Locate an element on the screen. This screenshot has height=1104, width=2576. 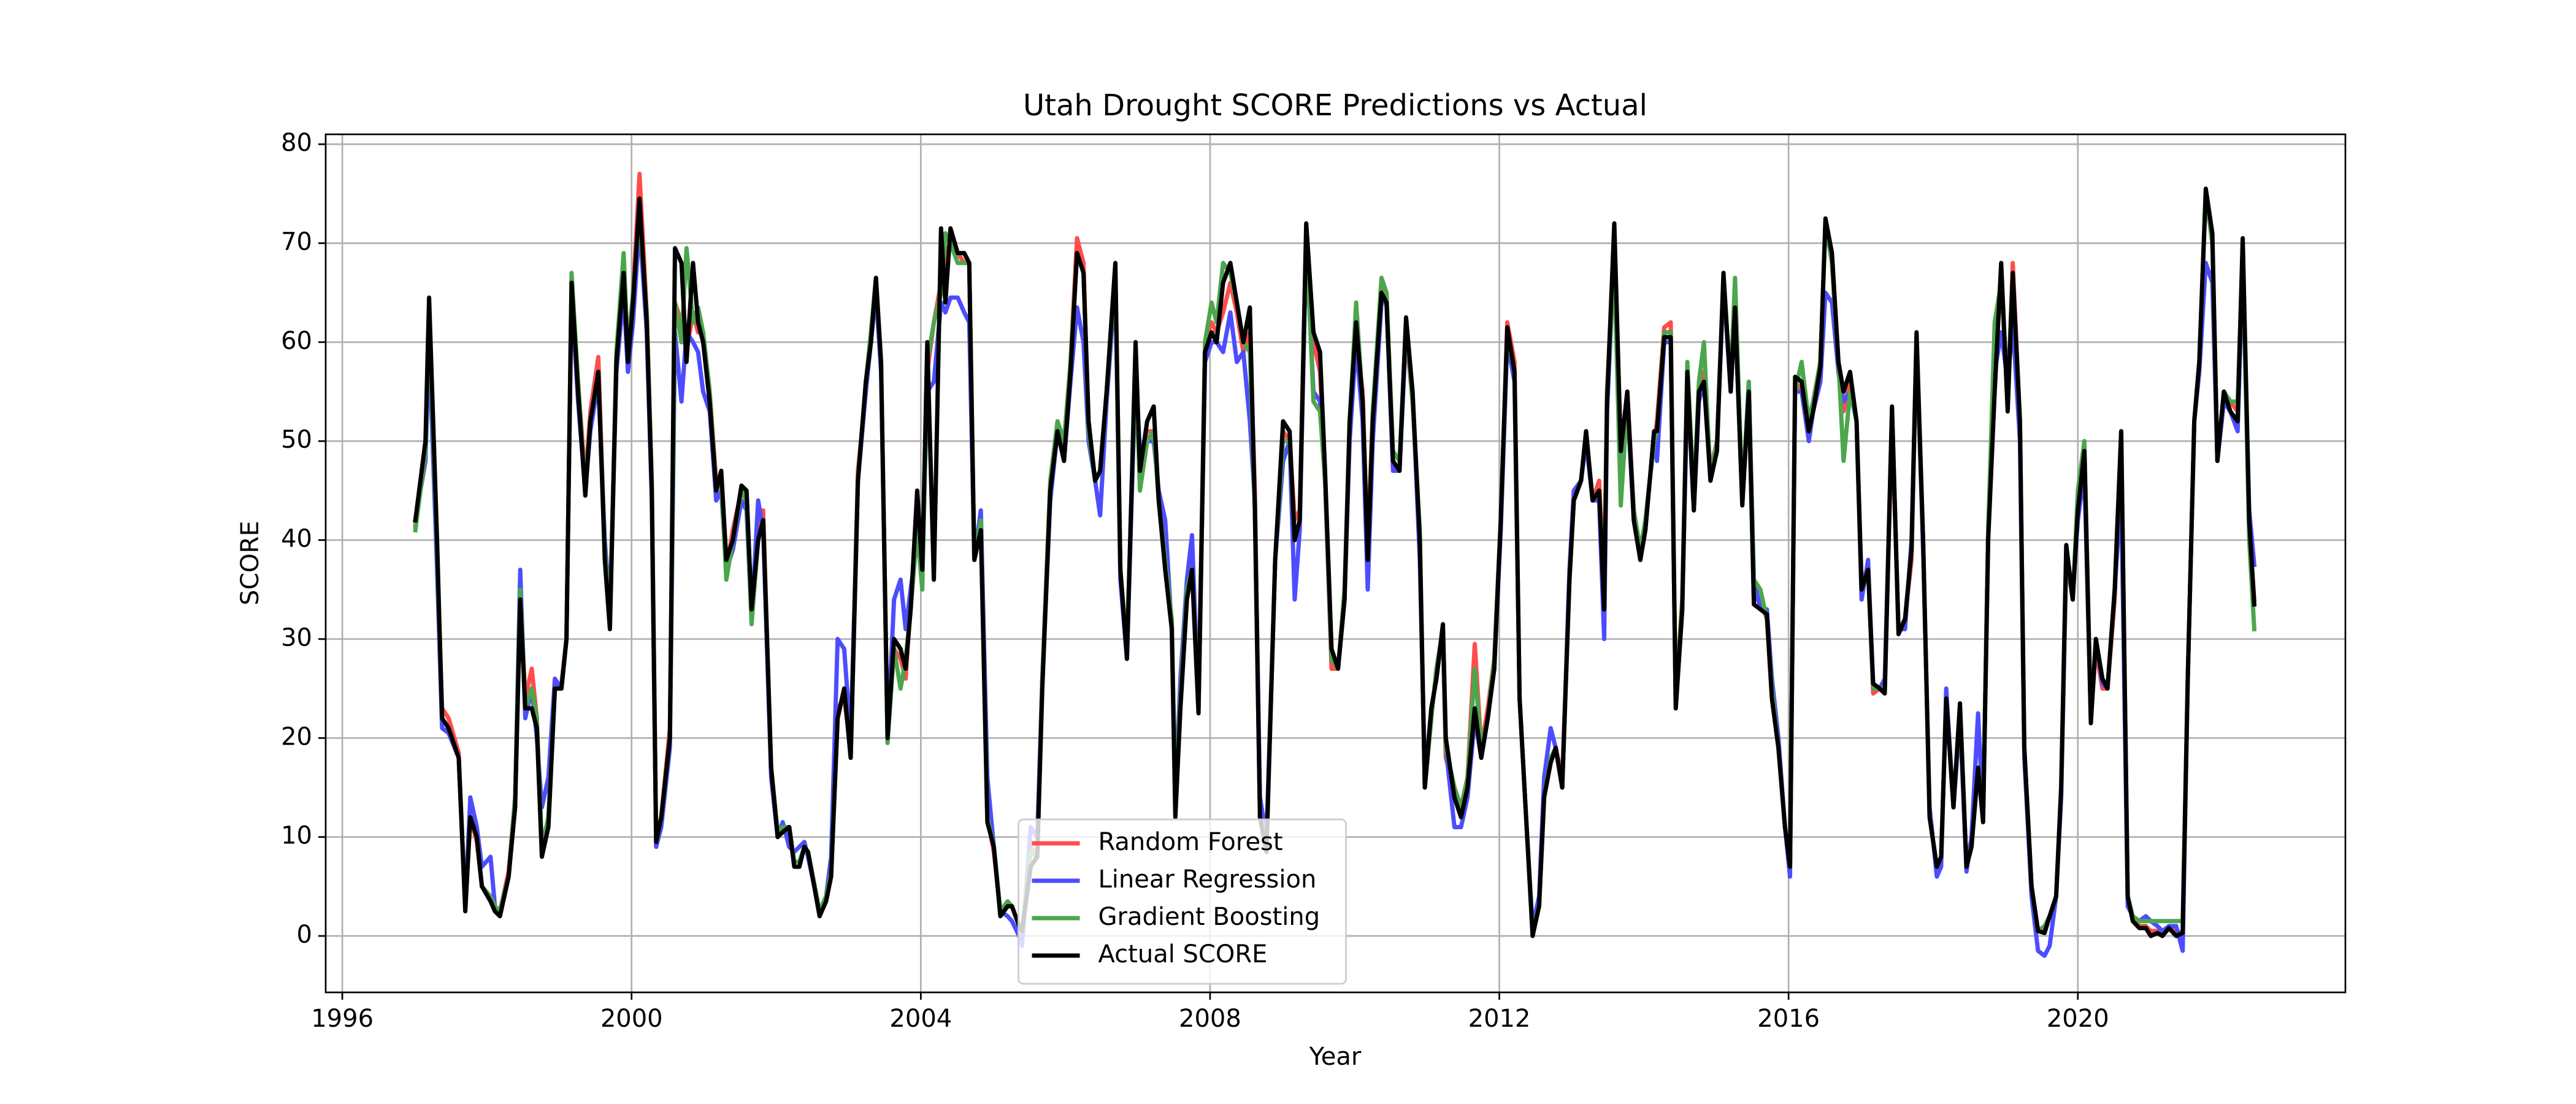
y-tick-label: 40 is located at coordinates (296, 539).